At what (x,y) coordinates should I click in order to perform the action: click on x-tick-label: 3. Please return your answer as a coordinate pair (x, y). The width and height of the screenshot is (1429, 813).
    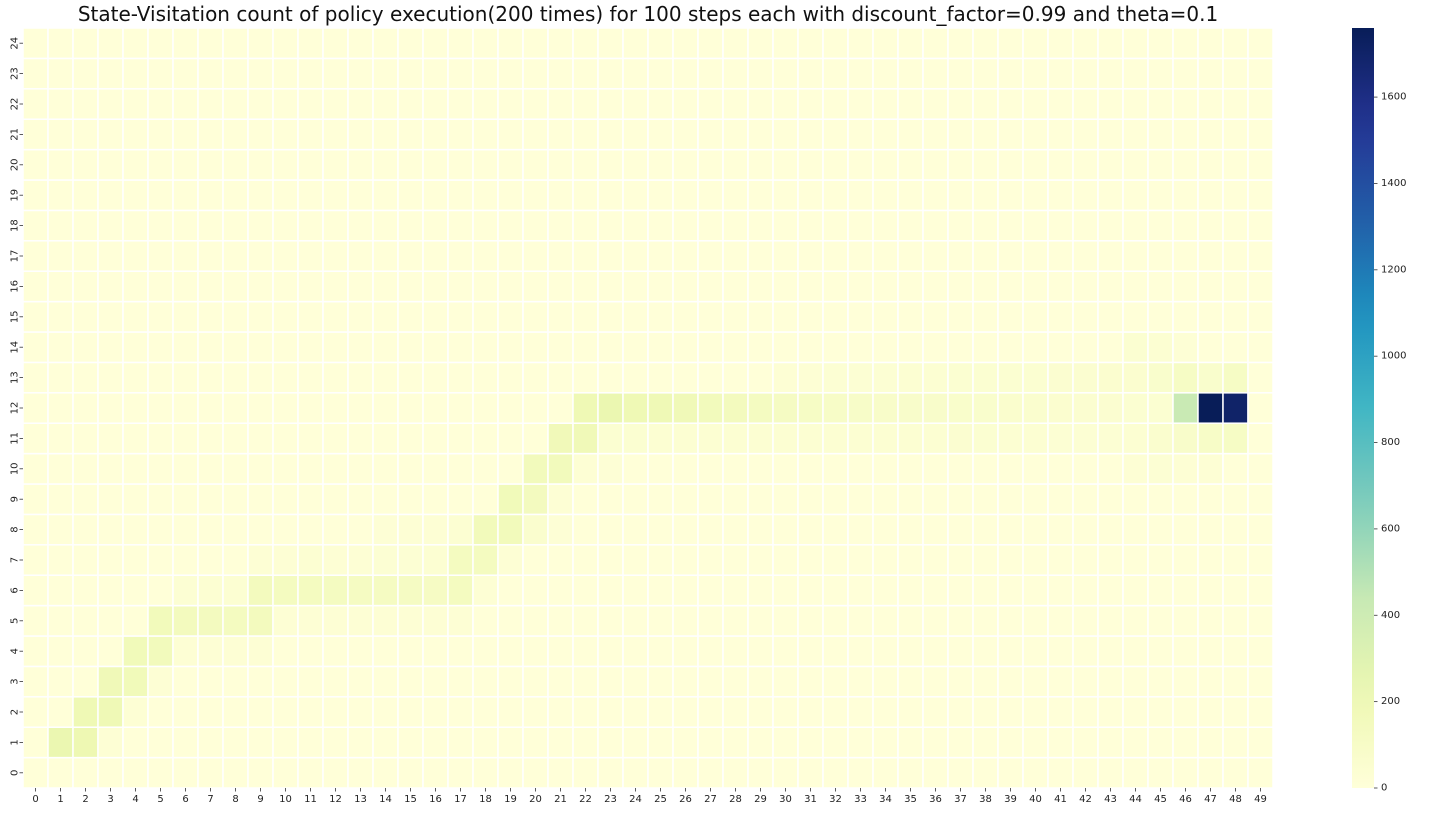
    Looking at the image, I should click on (110, 799).